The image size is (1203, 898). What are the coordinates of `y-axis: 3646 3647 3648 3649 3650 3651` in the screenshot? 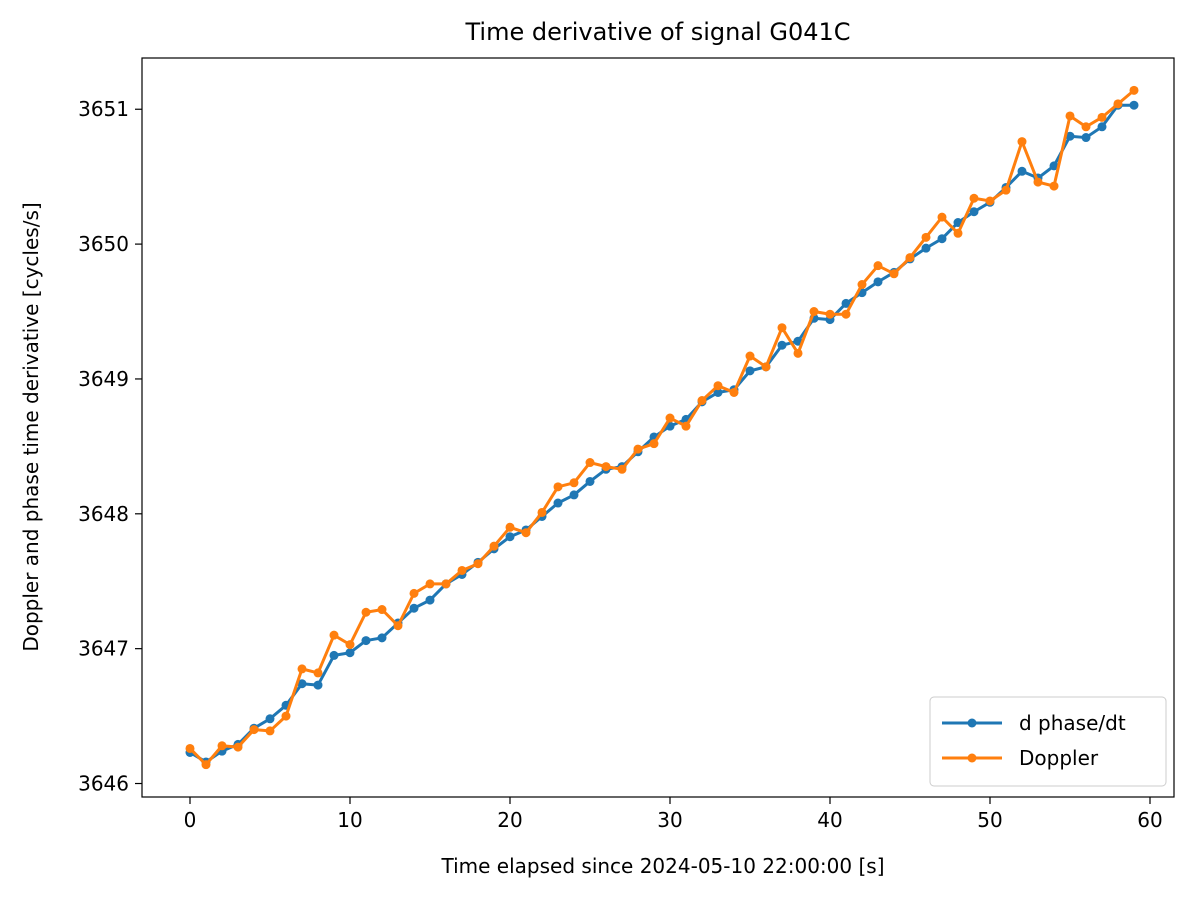 It's located at (110, 446).